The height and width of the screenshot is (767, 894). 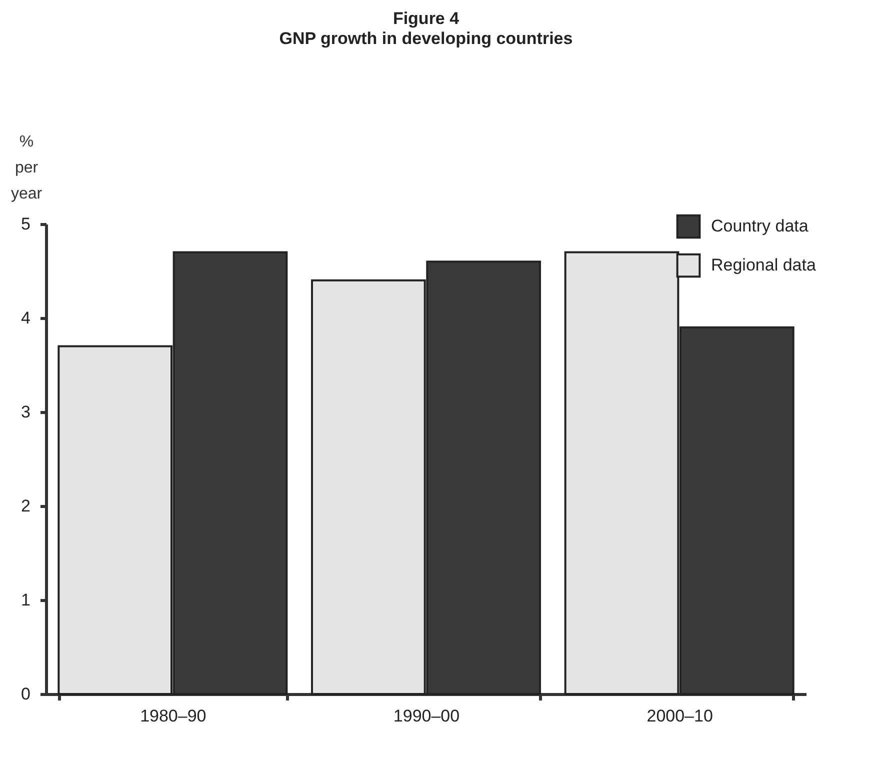 I want to click on y-tick-label: 2, so click(x=25, y=506).